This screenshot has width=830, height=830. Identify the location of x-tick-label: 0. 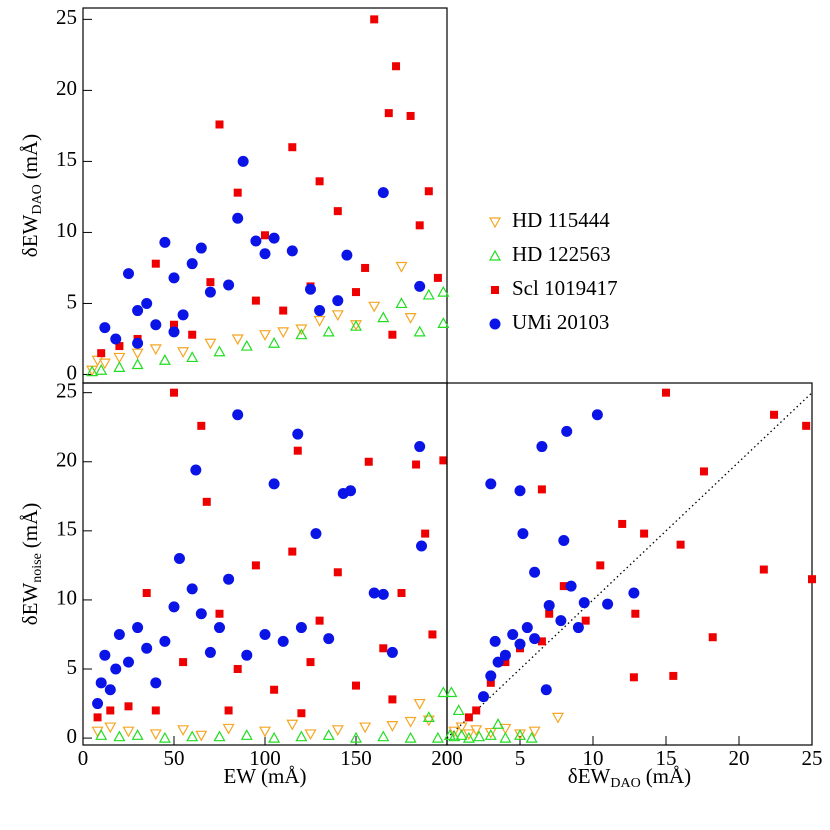
(447, 758).